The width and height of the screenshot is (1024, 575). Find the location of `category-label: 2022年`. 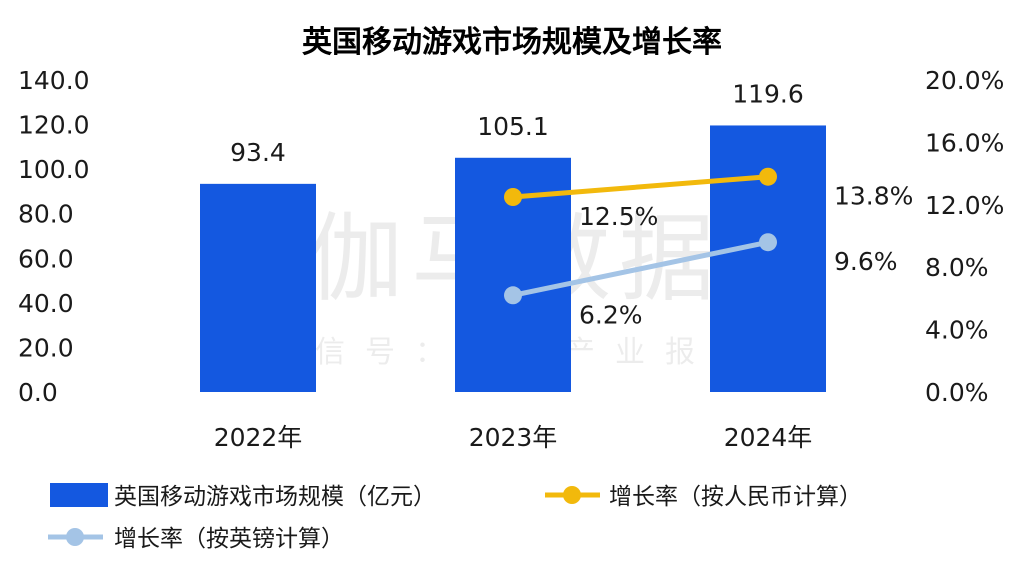

category-label: 2022年 is located at coordinates (258, 437).